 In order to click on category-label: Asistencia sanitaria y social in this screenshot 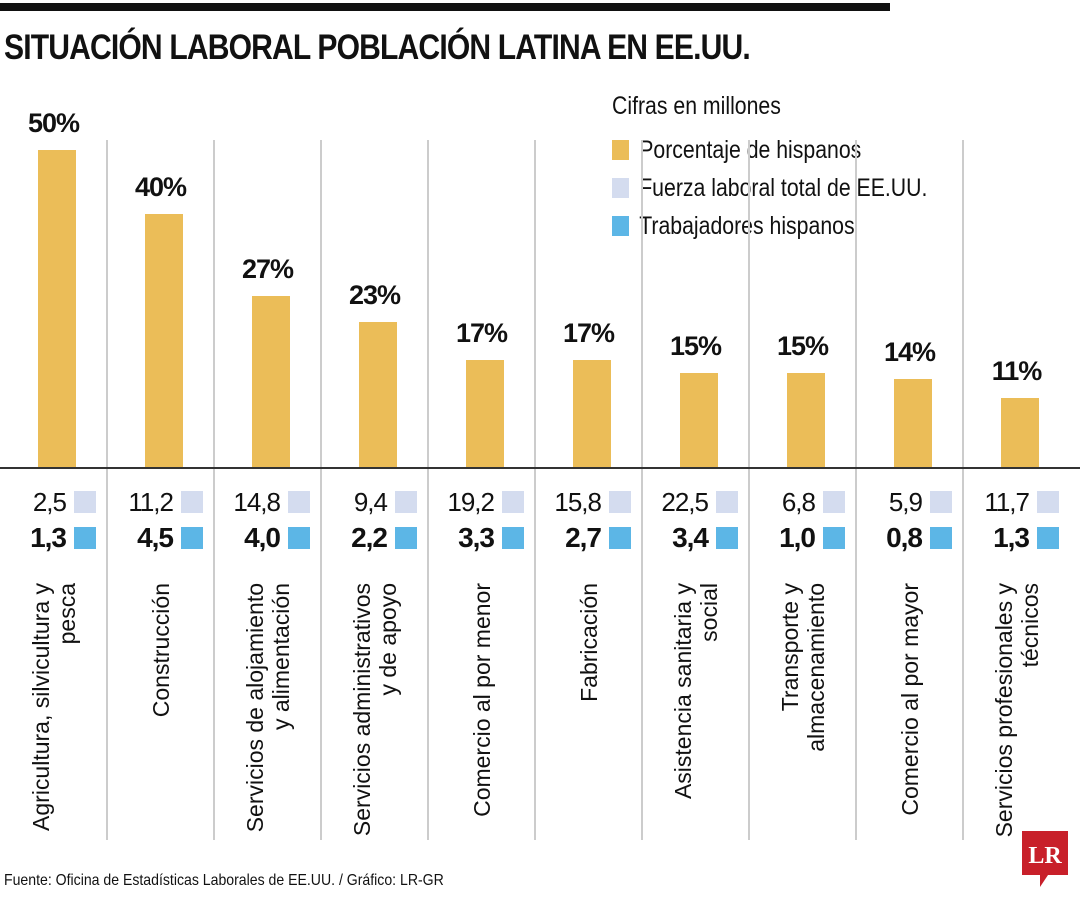, I will do `click(695, 713)`.